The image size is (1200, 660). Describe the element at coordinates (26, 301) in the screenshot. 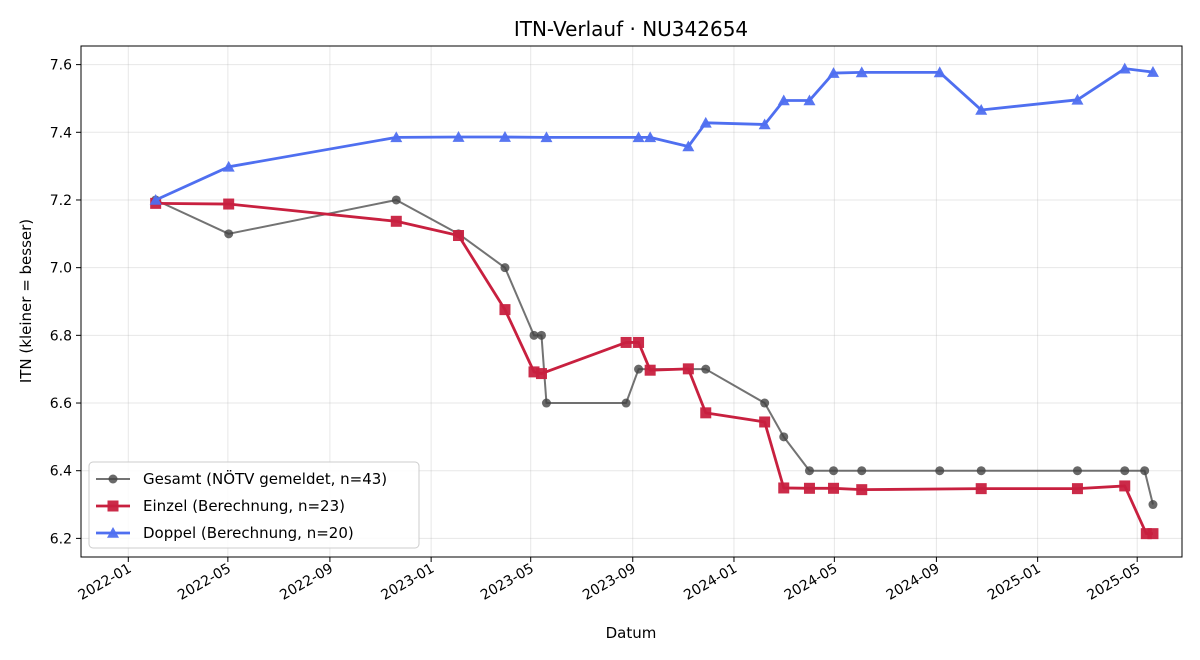

I see `y-axis-label: ITN (kleiner = besser)` at that location.